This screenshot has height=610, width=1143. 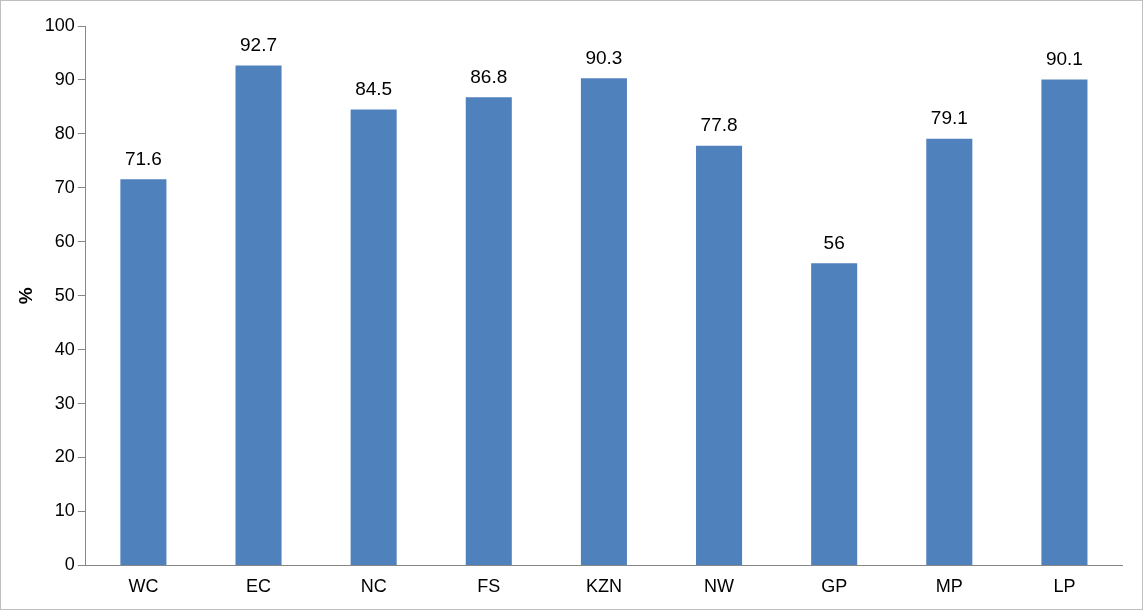 I want to click on y-tick-label: 100, so click(x=59, y=24).